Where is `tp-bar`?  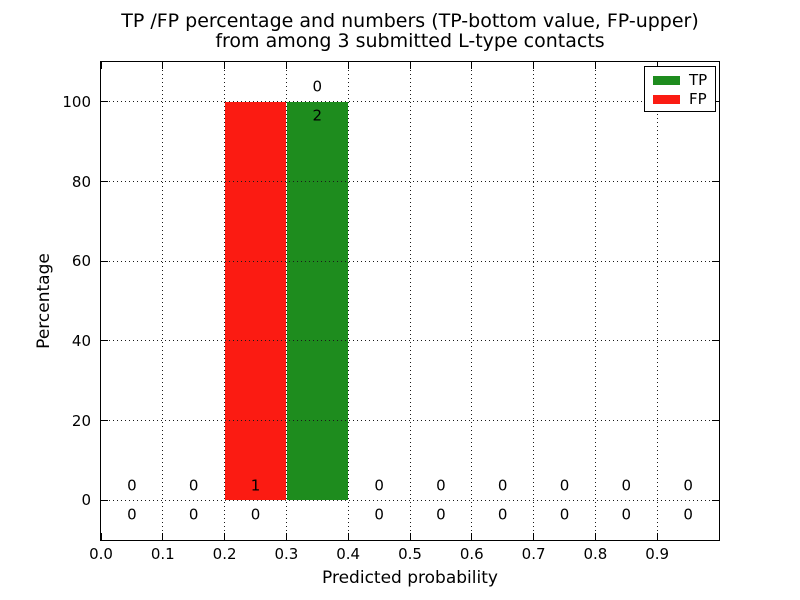 tp-bar is located at coordinates (317, 301).